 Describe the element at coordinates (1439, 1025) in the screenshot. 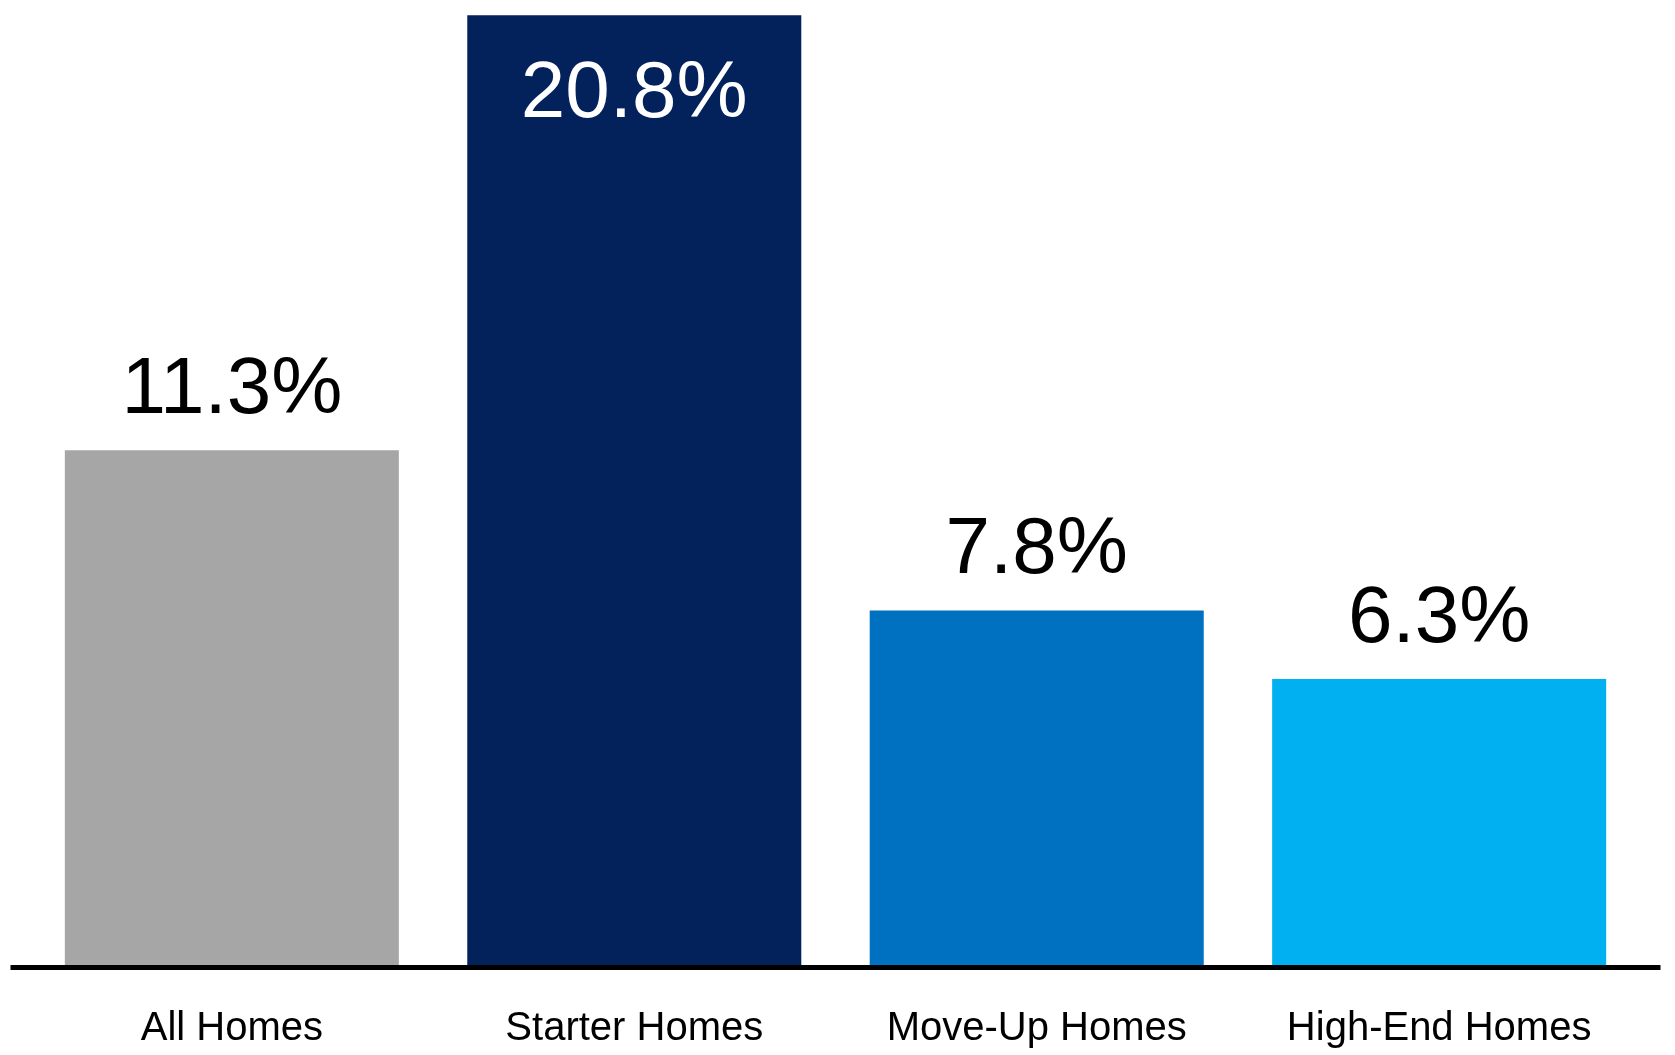

I see `x-tick-label: High-End Homes` at that location.